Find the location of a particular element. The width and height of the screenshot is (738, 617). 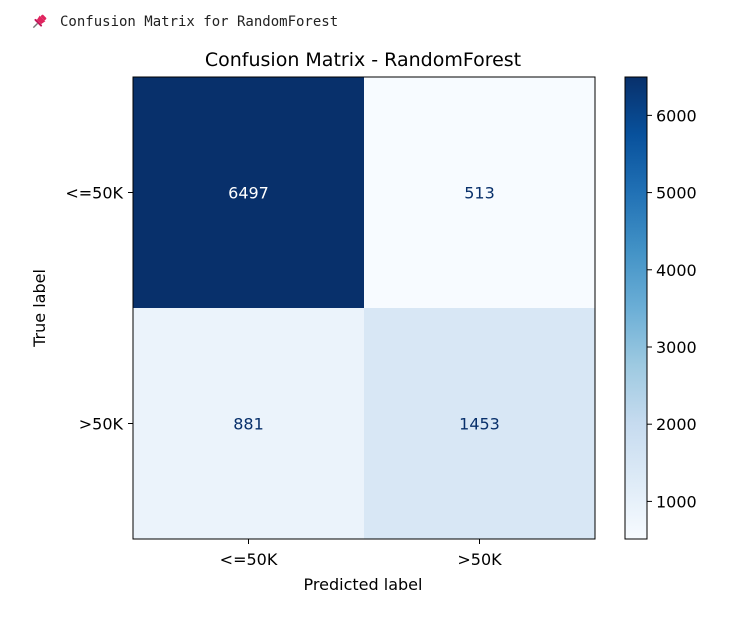

pushpin-icon is located at coordinates (39, 22).